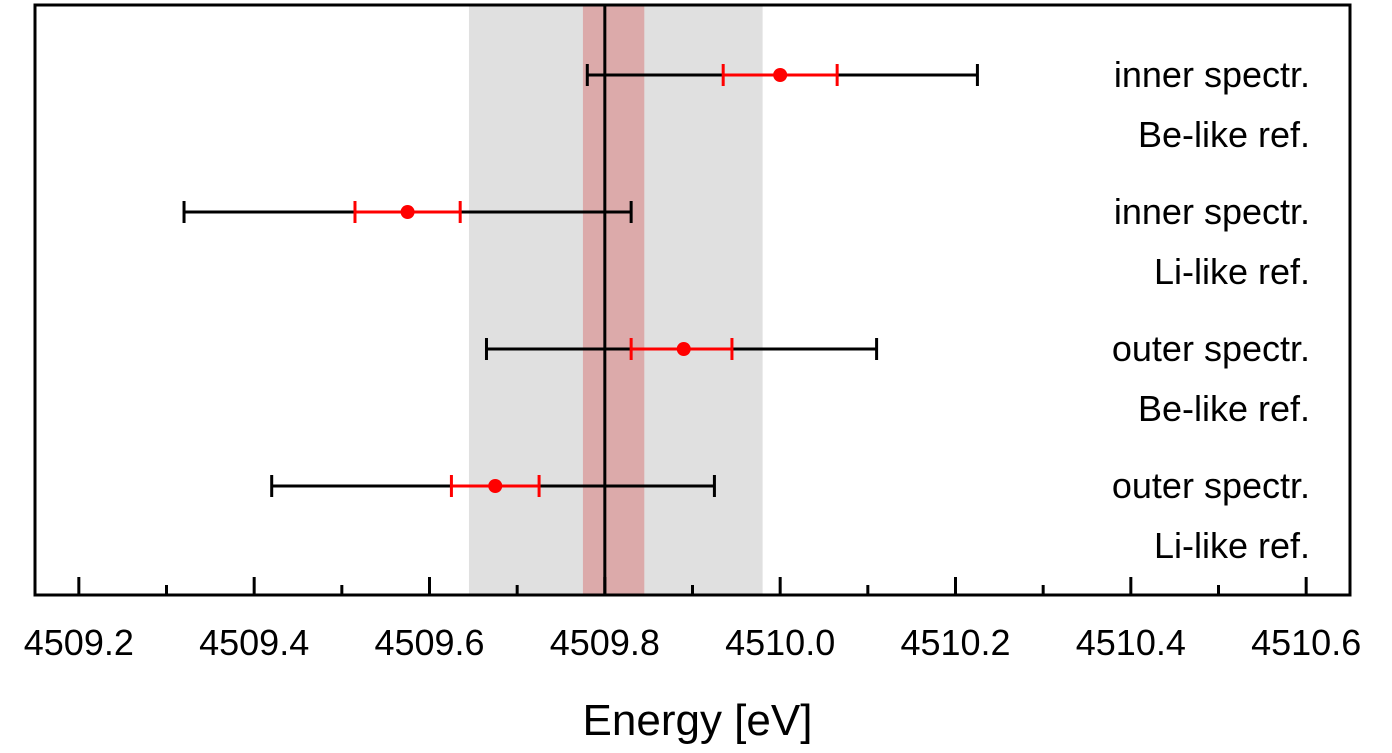  What do you see at coordinates (1306, 642) in the screenshot?
I see `x-tick-label: 4510.6` at bounding box center [1306, 642].